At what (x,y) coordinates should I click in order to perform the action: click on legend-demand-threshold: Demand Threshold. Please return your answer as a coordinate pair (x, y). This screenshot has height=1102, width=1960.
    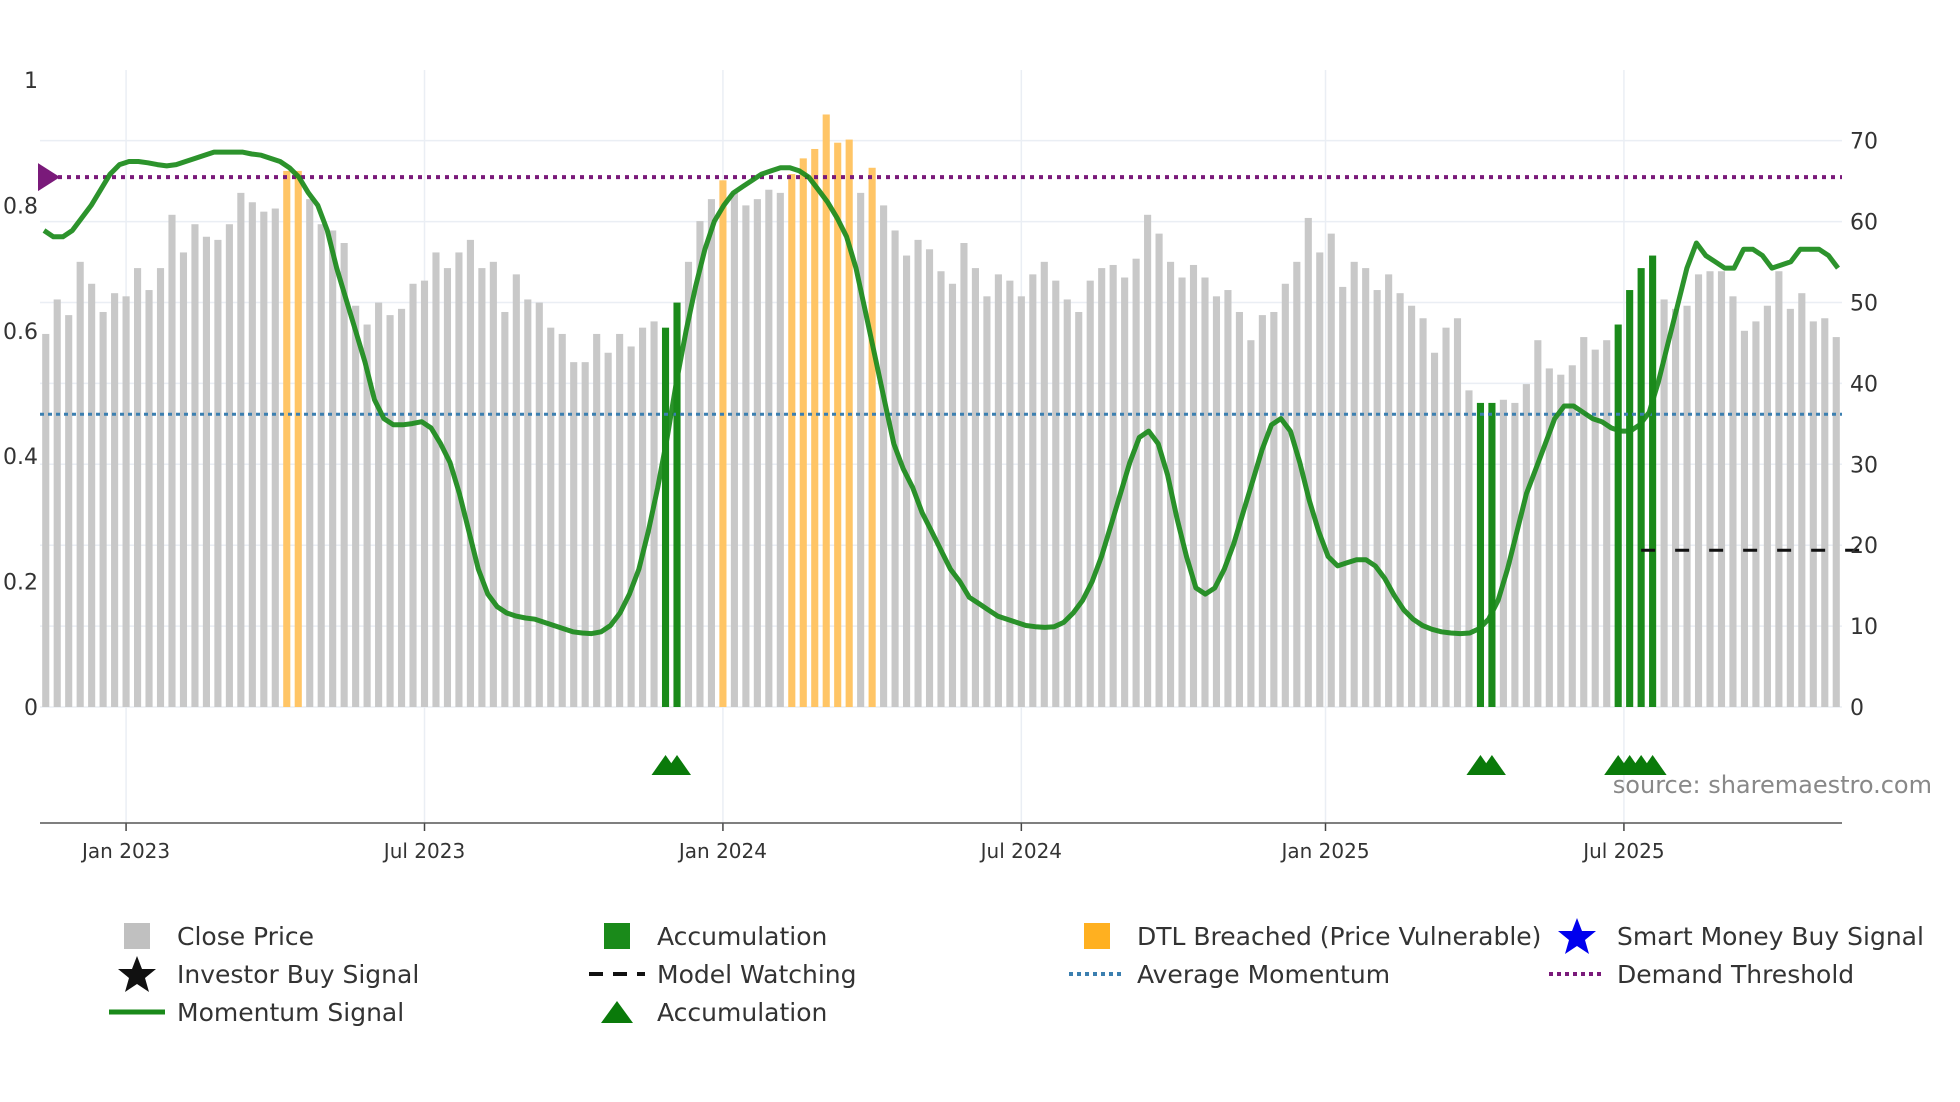
    Looking at the image, I should click on (1699, 974).